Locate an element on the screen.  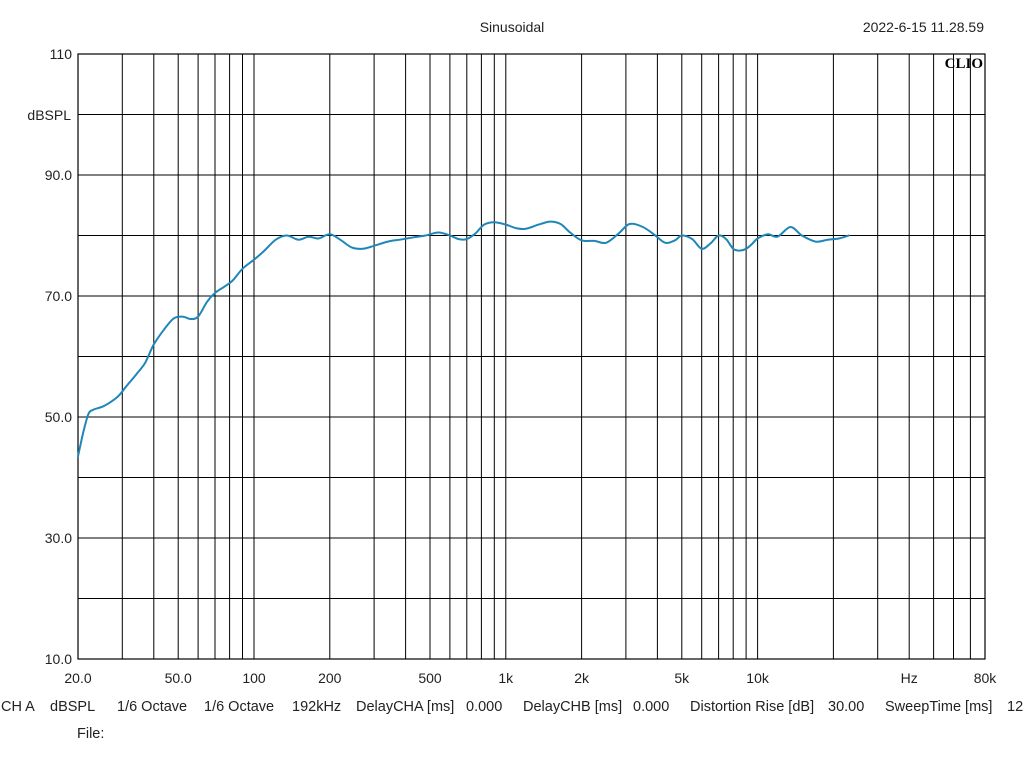
footer-smoothing-1: 1/6 Octave is located at coordinates (152, 707).